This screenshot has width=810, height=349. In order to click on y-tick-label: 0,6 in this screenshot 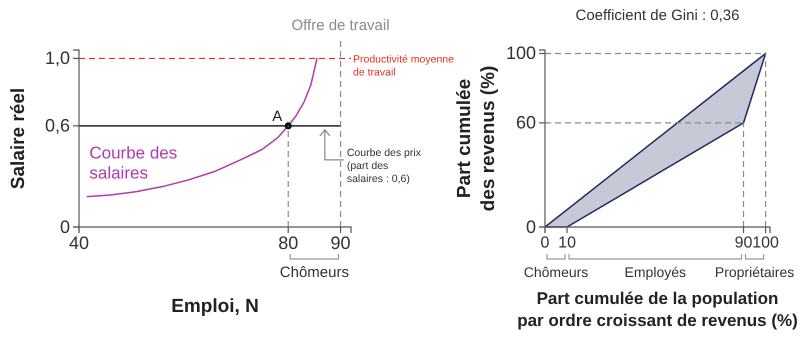, I will do `click(57, 126)`.